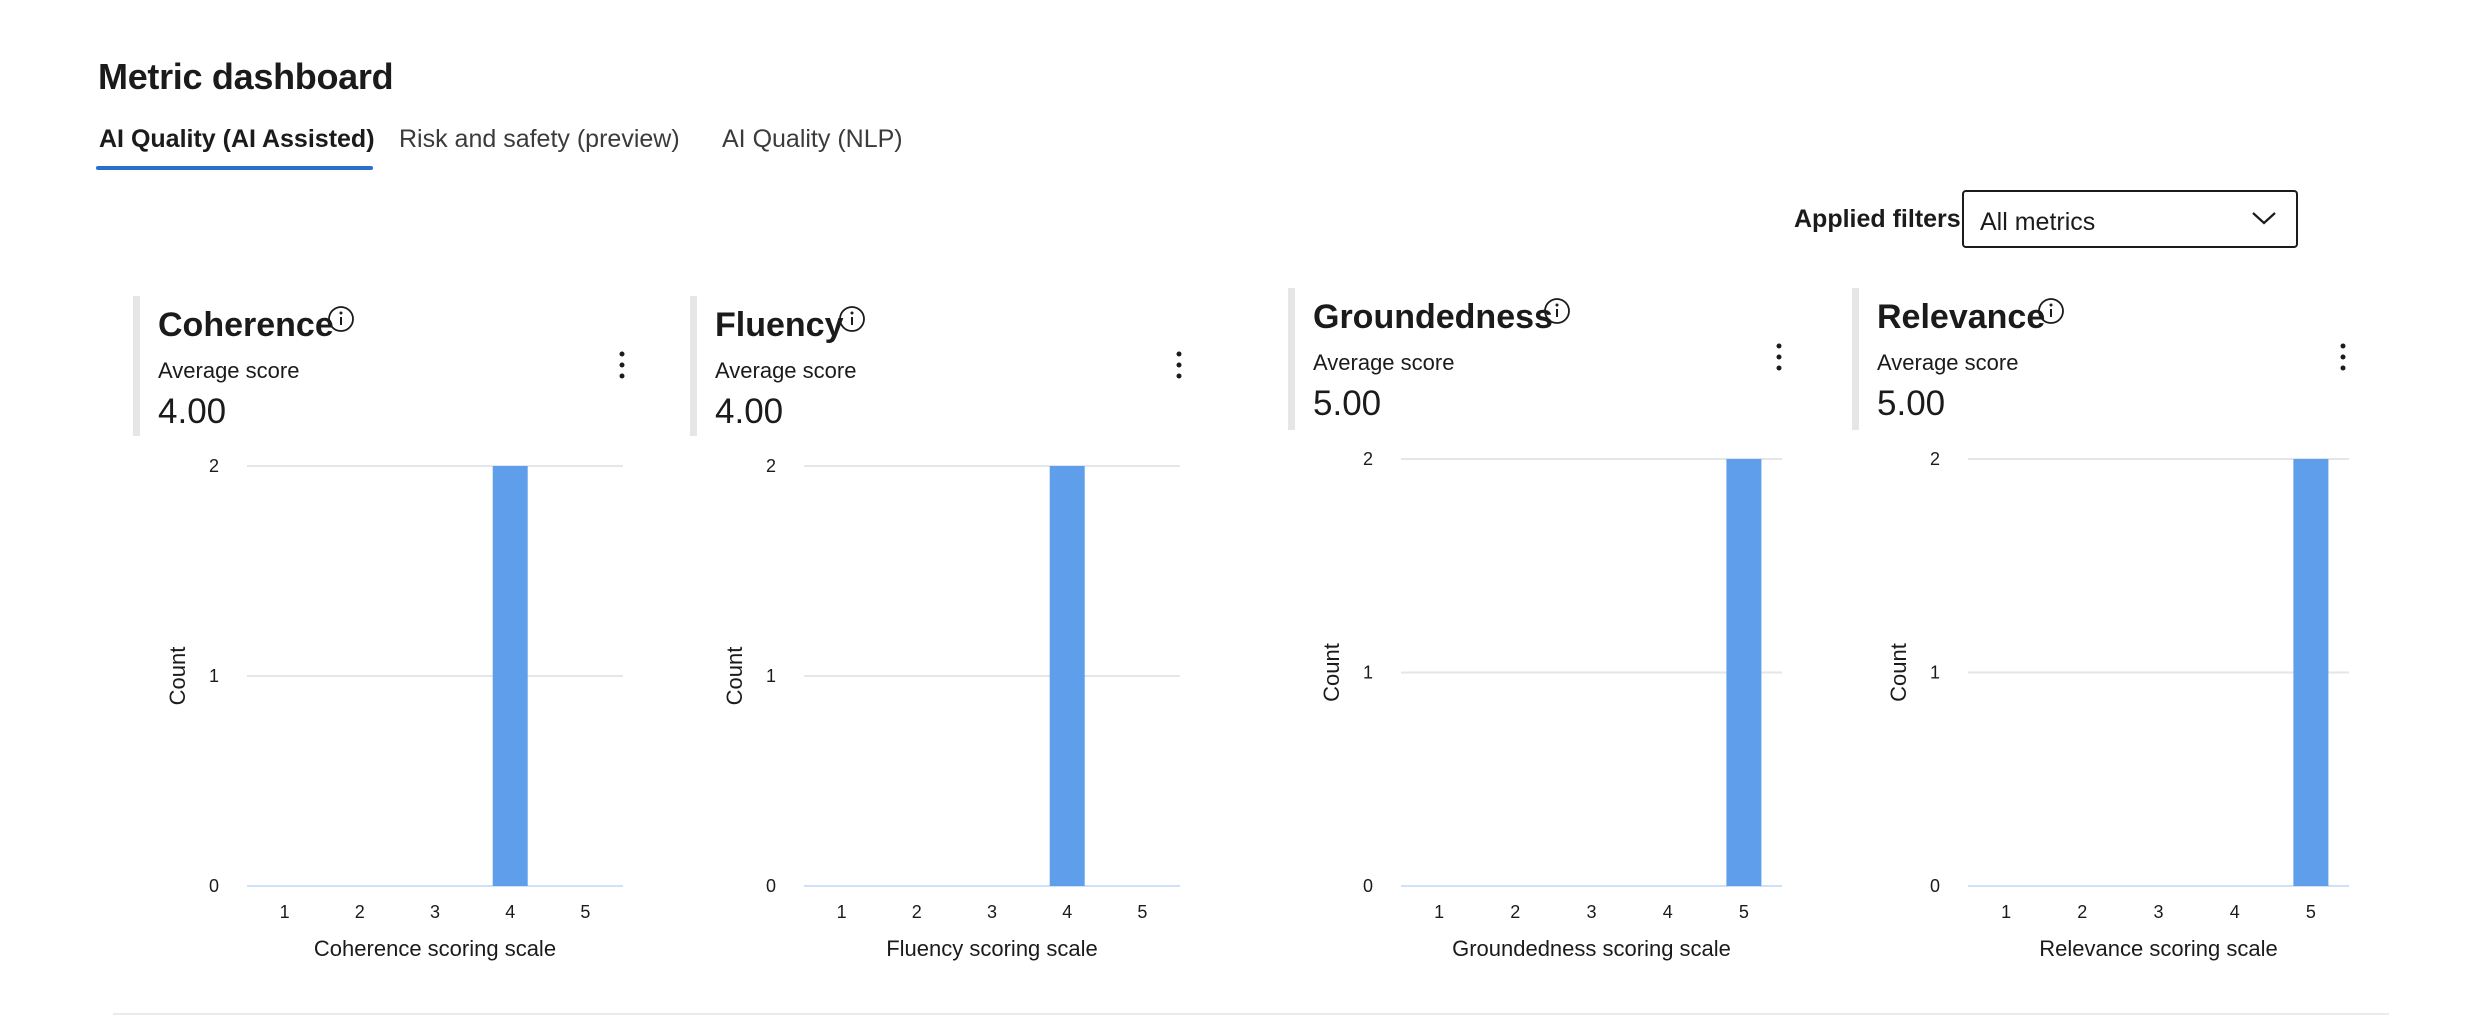 The image size is (2472, 1018). I want to click on x-axis-title: Fluency scoring scale, so click(992, 948).